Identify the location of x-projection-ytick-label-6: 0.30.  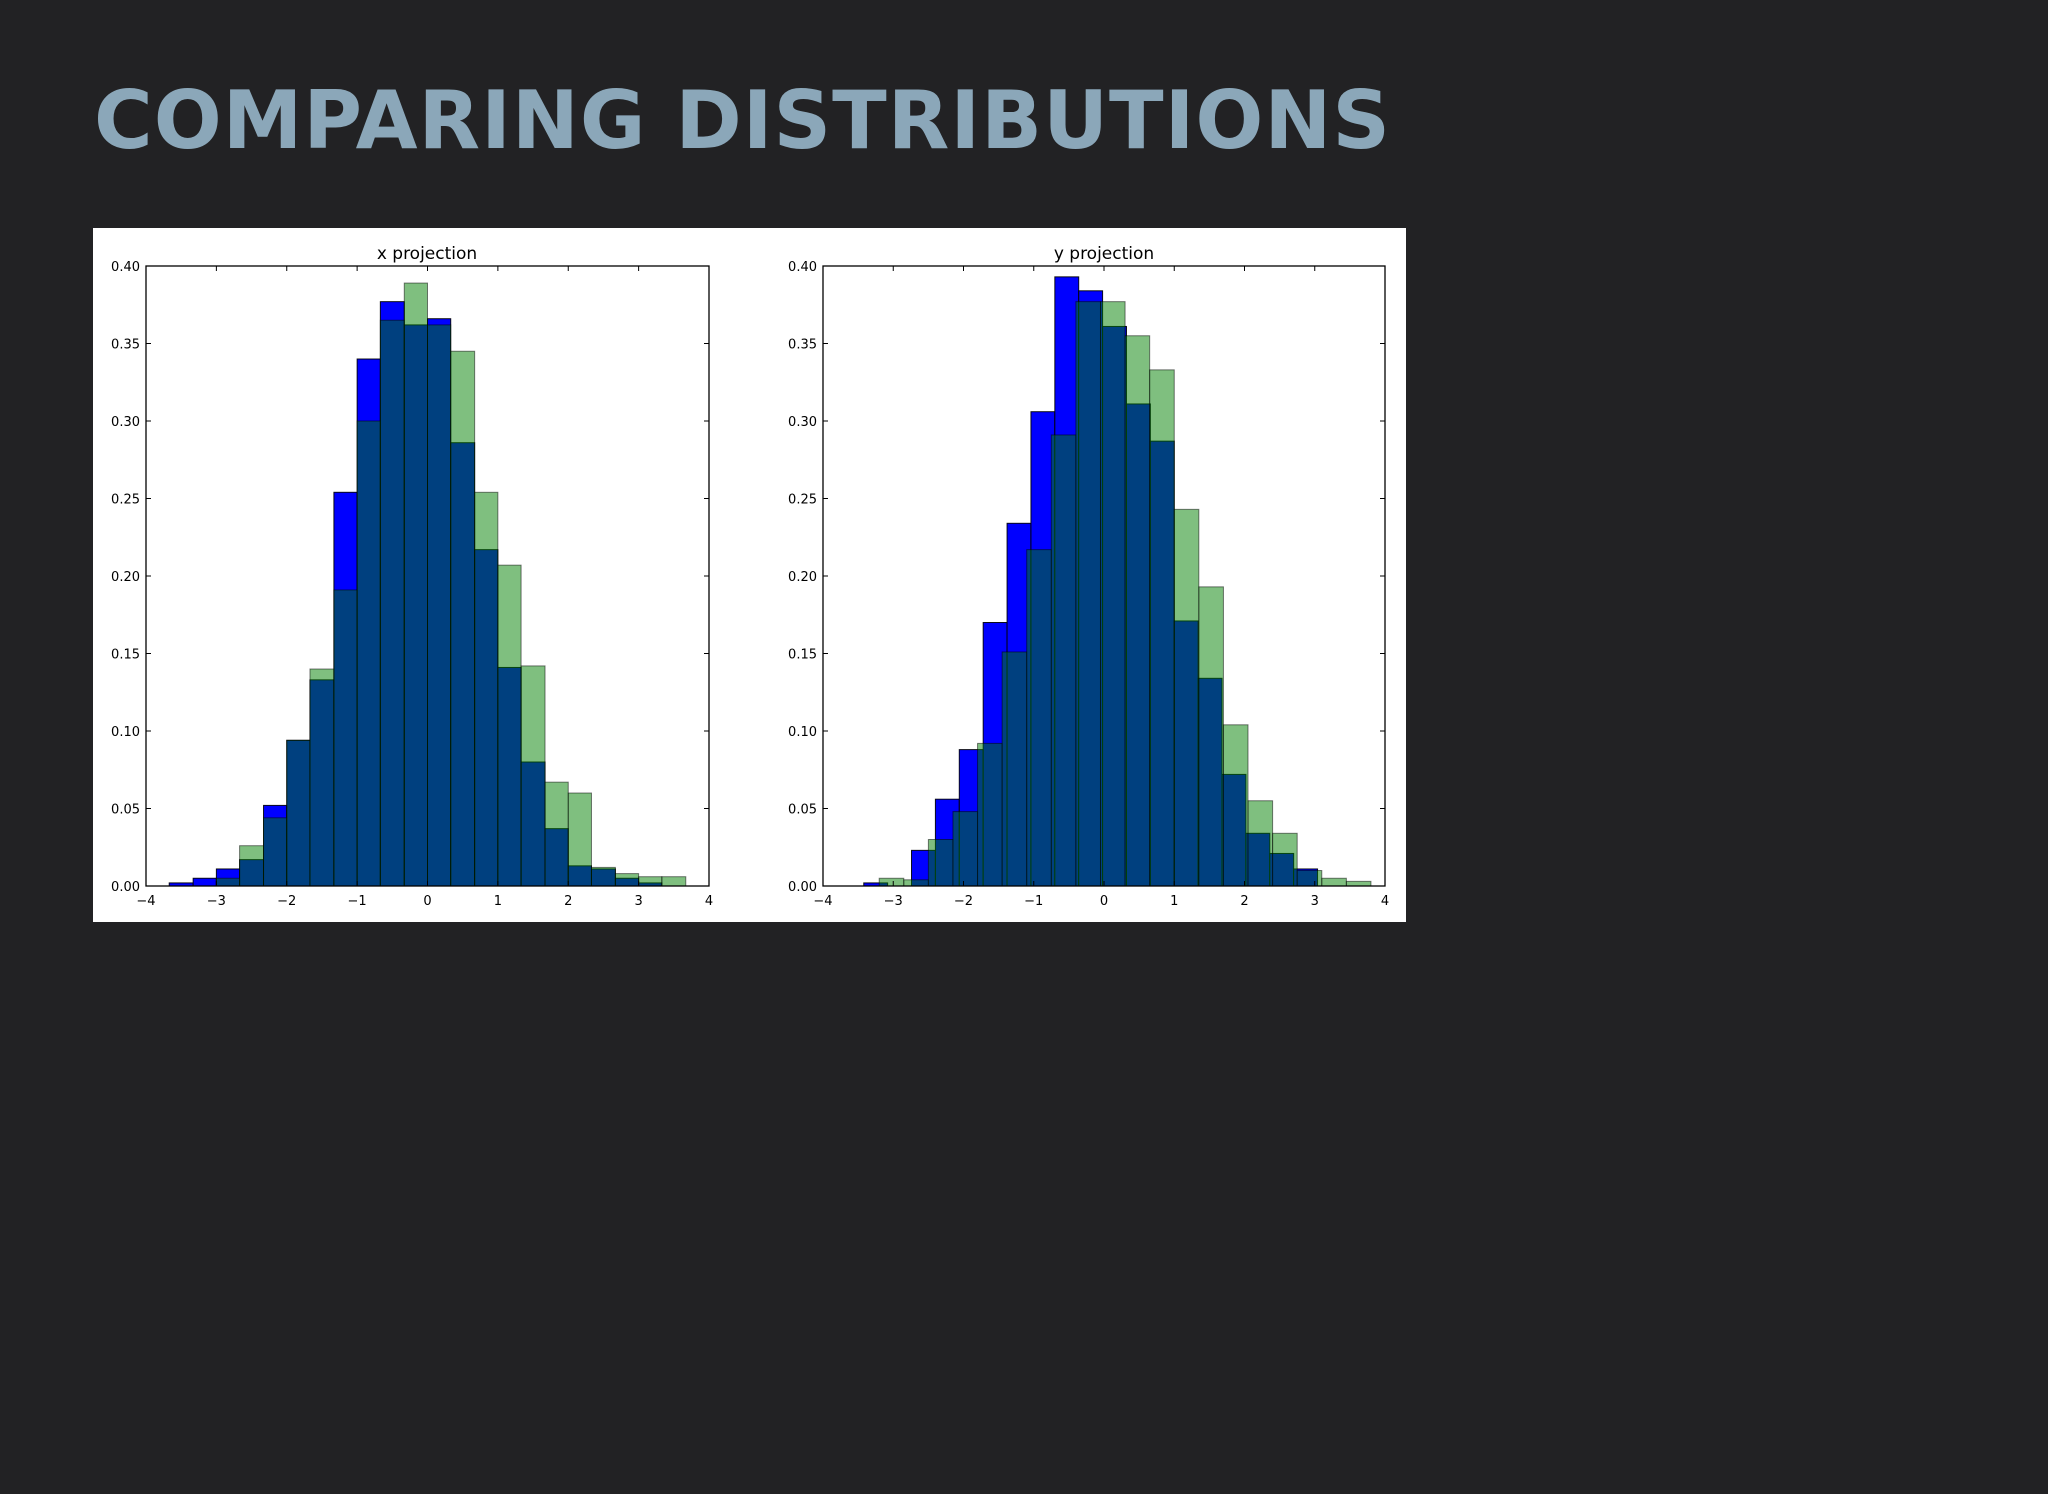
(125, 422).